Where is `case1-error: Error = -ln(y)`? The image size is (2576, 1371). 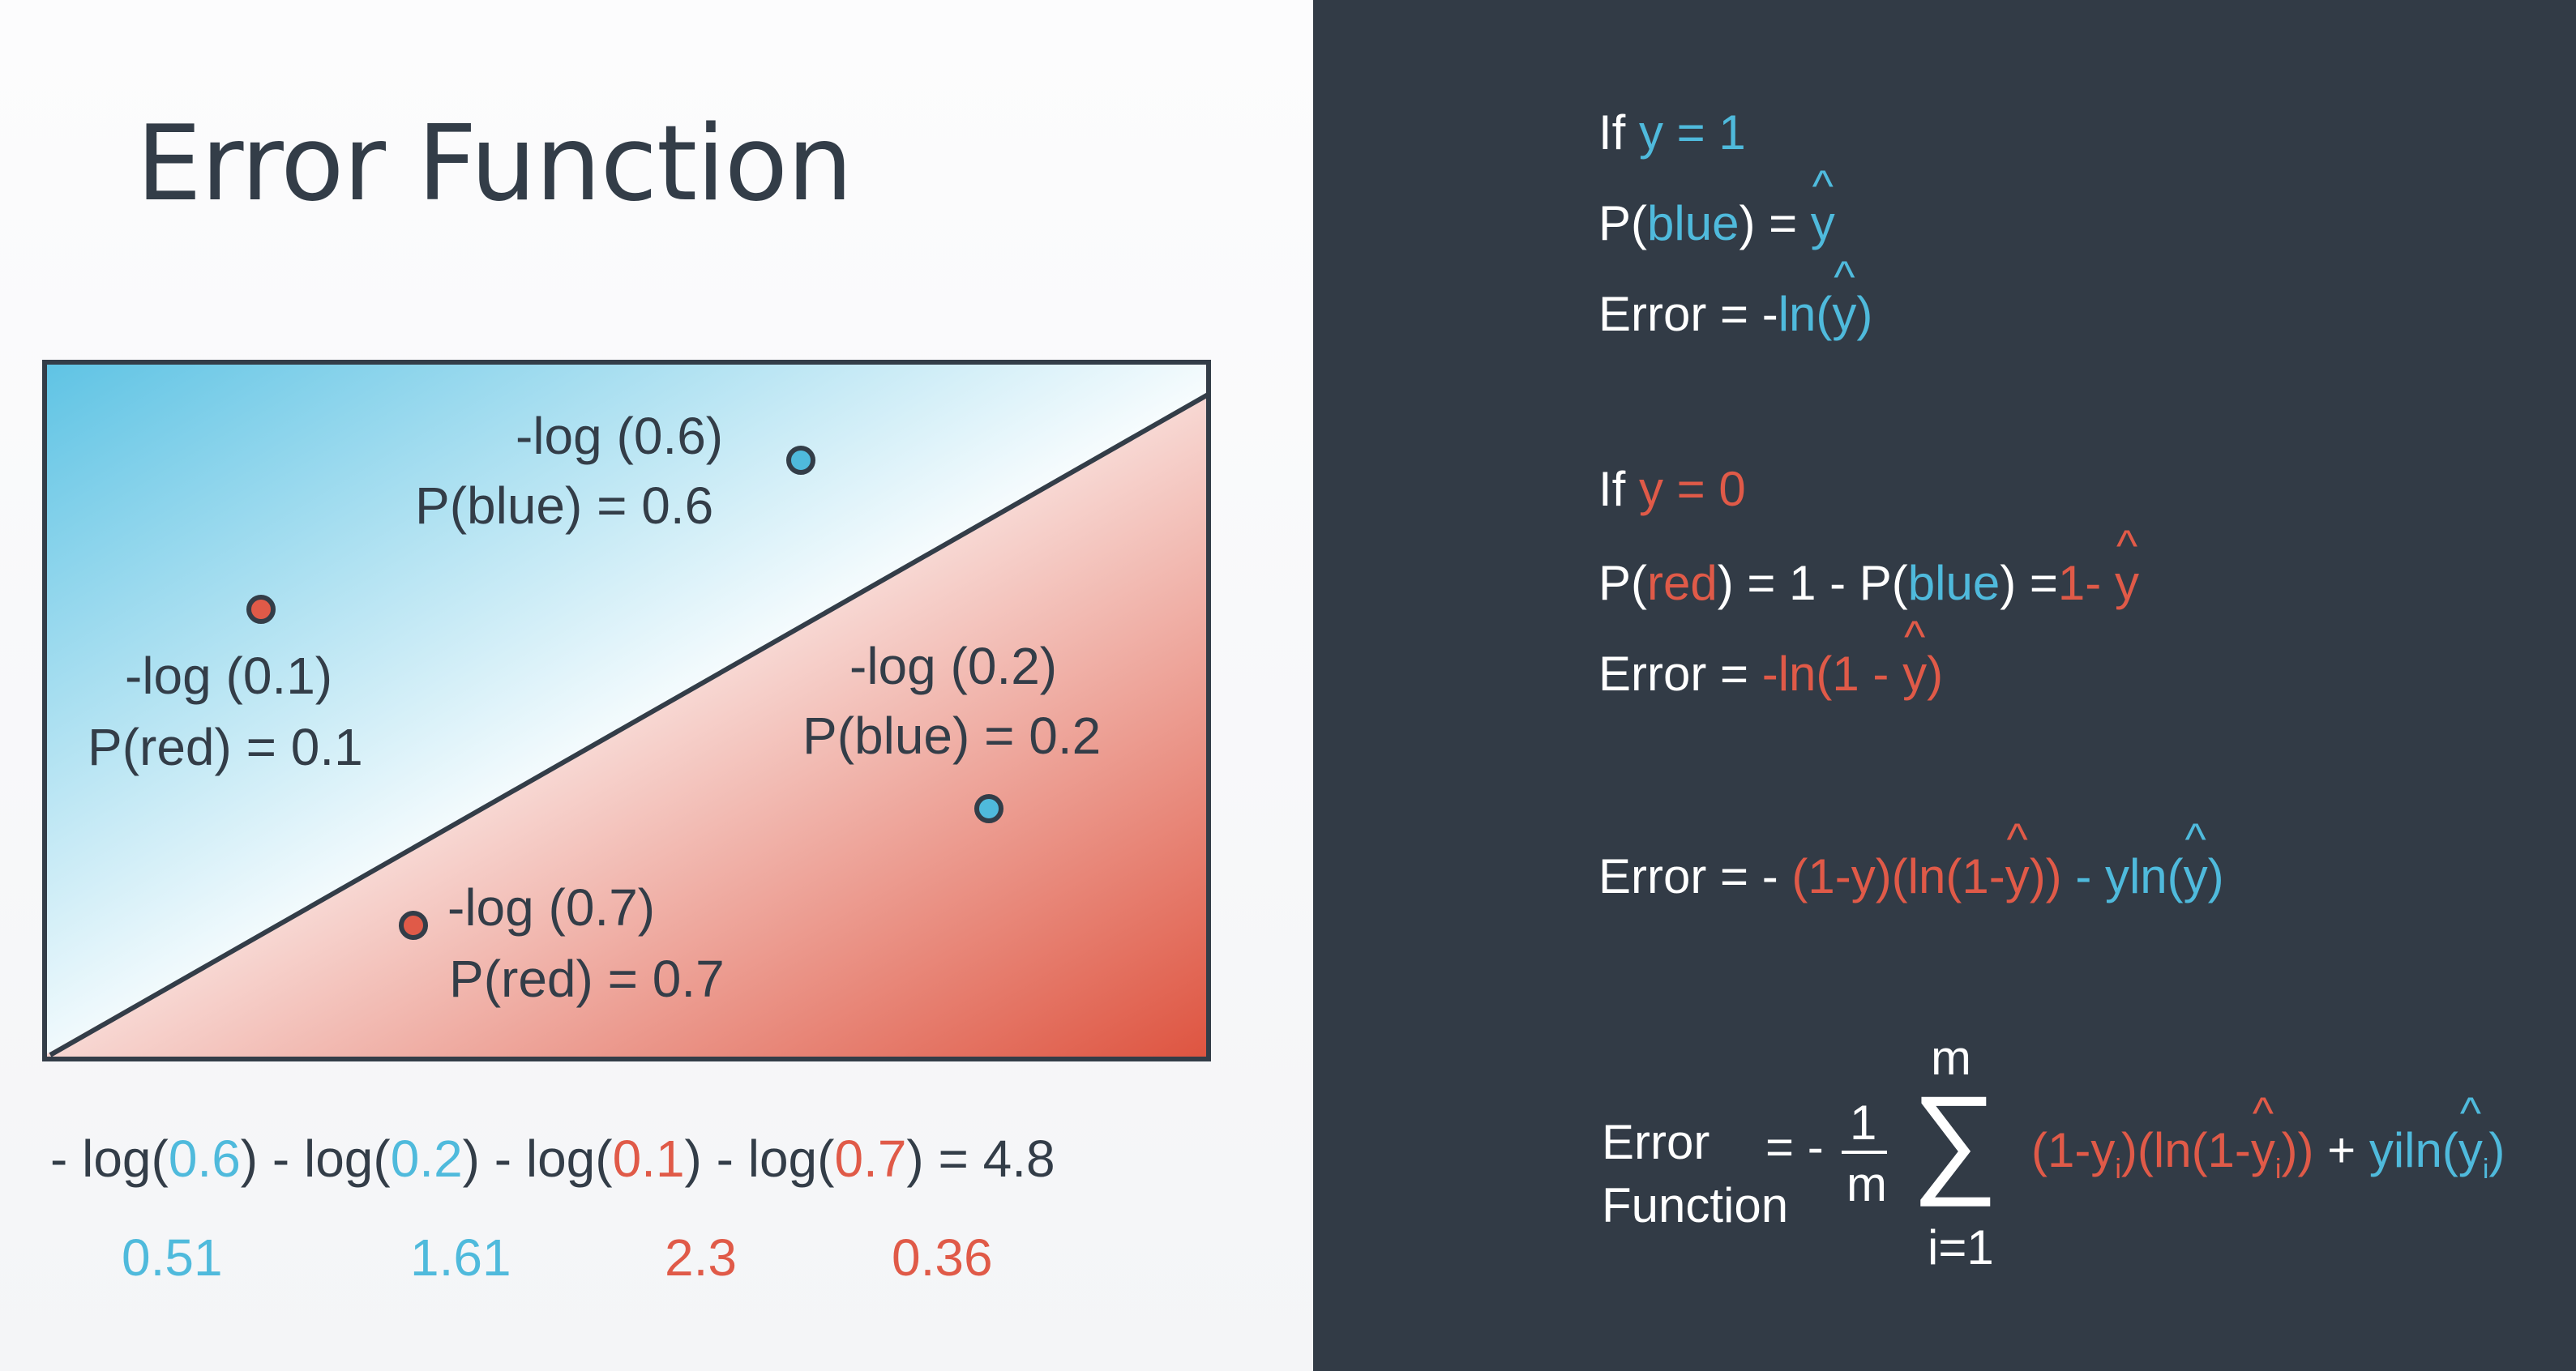 case1-error: Error = -ln(y) is located at coordinates (1735, 314).